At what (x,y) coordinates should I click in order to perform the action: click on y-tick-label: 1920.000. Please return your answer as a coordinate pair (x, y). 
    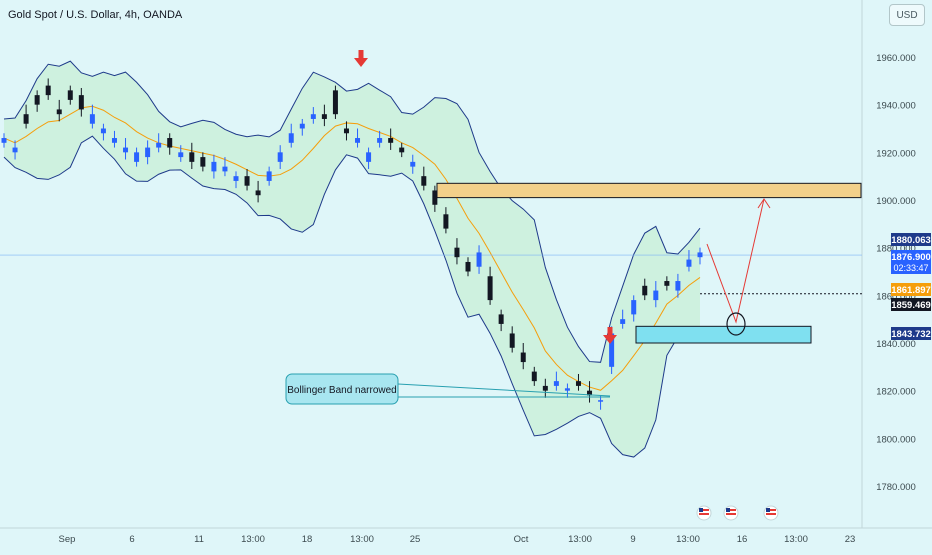
    Looking at the image, I should click on (896, 153).